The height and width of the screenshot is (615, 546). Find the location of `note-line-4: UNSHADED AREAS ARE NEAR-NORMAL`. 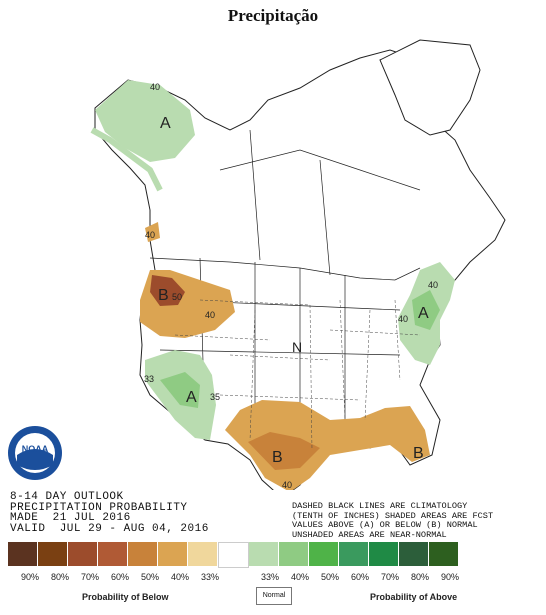

note-line-4: UNSHADED AREAS ARE NEAR-NORMAL is located at coordinates (369, 534).